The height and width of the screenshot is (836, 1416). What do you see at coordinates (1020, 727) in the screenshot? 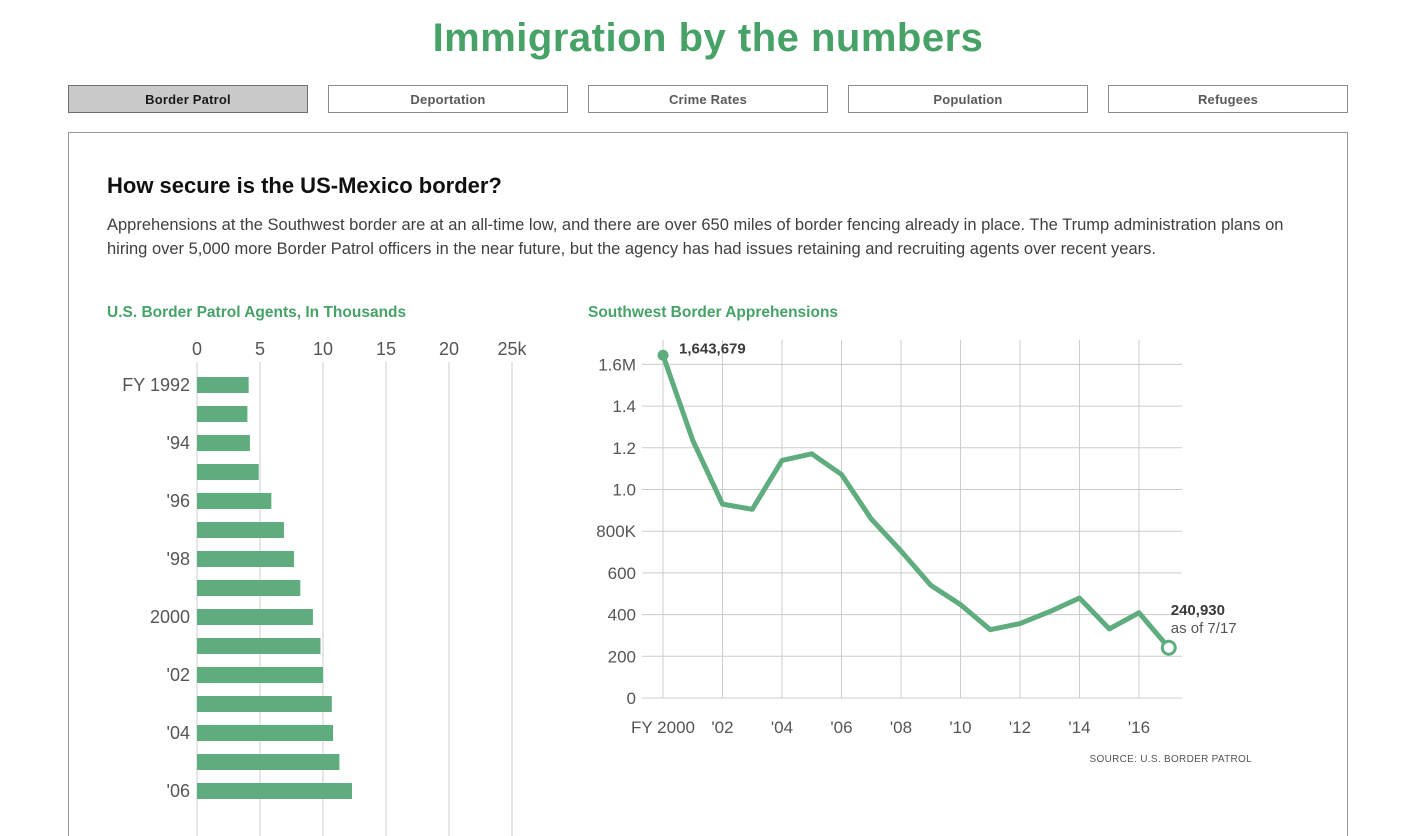
I see `svg-text: '12` at bounding box center [1020, 727].